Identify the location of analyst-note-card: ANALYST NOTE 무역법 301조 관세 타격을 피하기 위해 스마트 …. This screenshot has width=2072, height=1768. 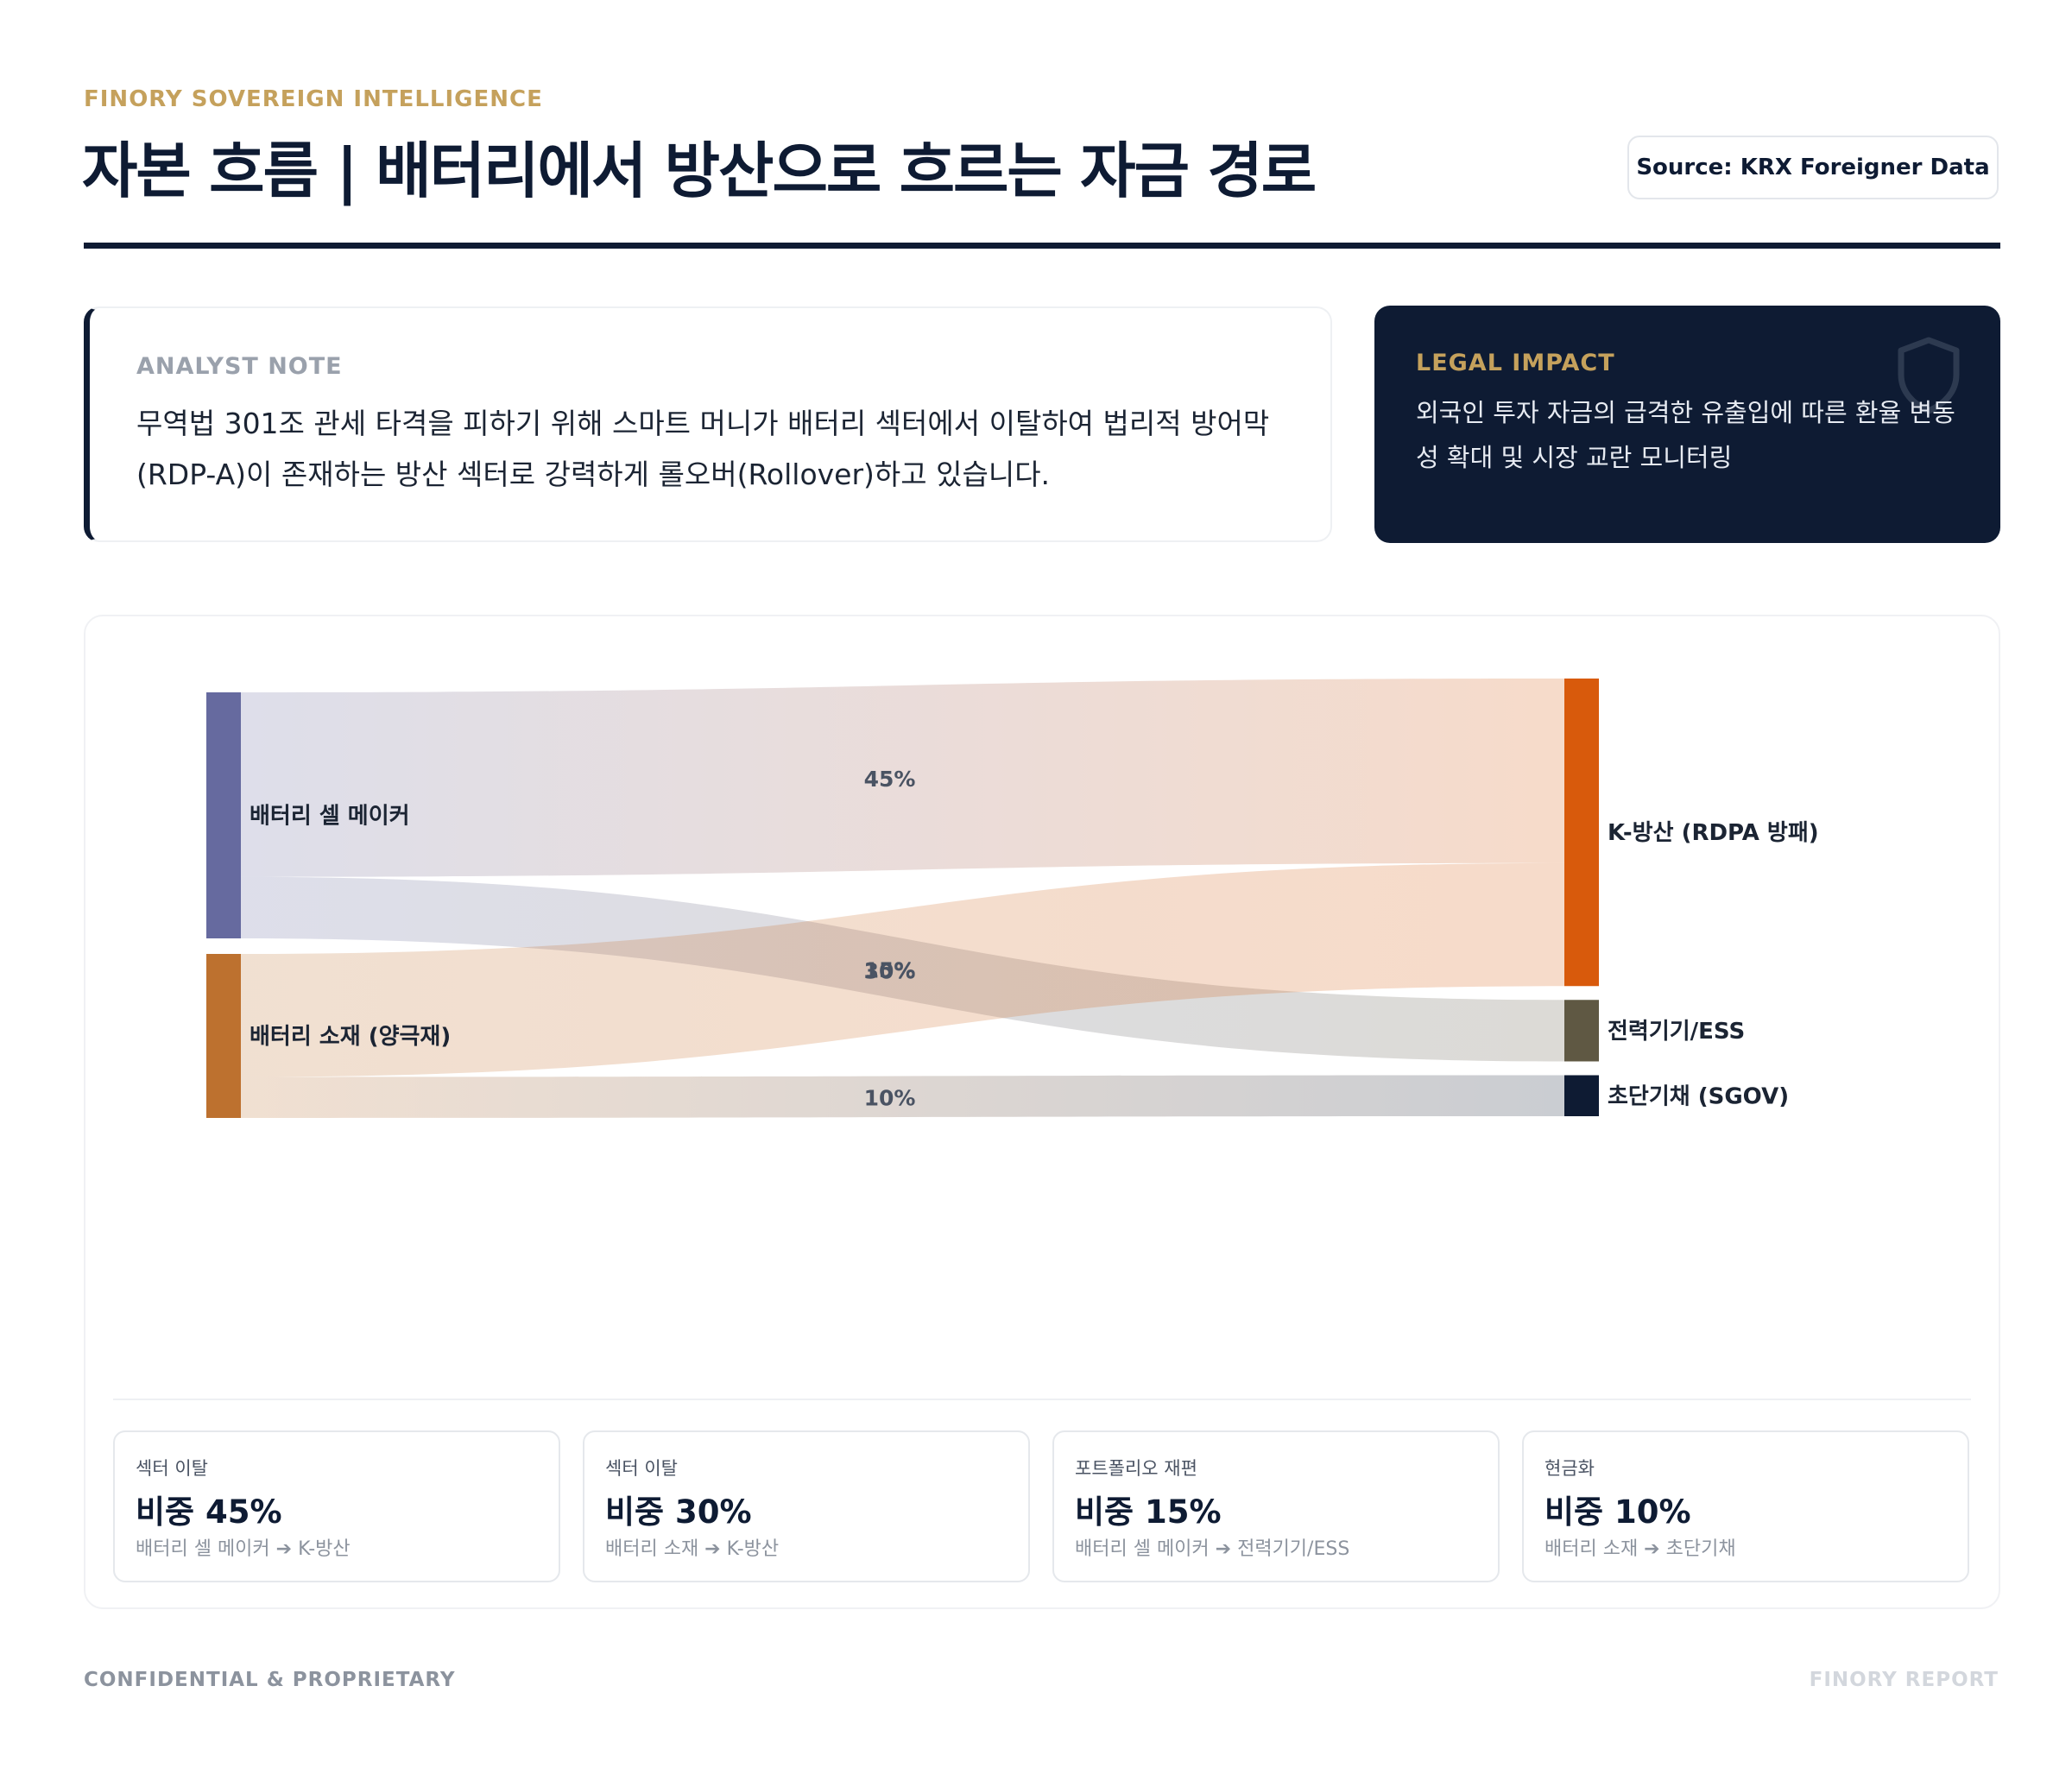
(708, 424).